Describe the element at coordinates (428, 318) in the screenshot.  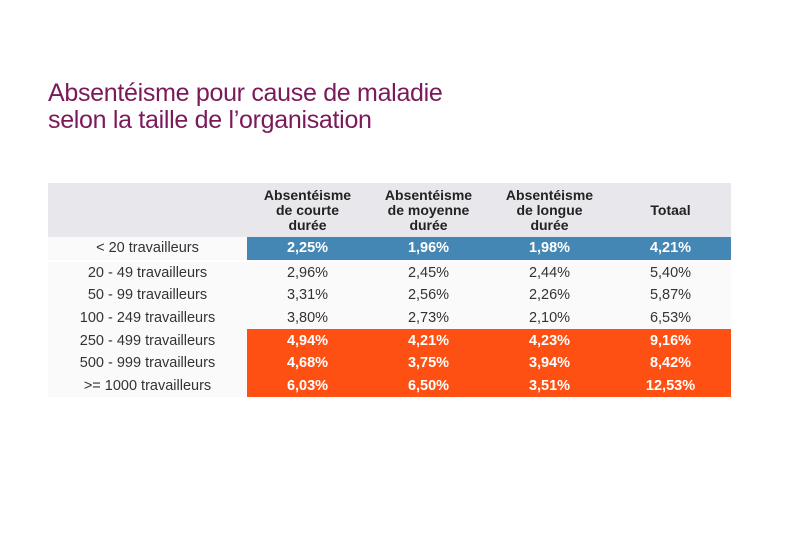
I see `table-cell: 2,73%` at that location.